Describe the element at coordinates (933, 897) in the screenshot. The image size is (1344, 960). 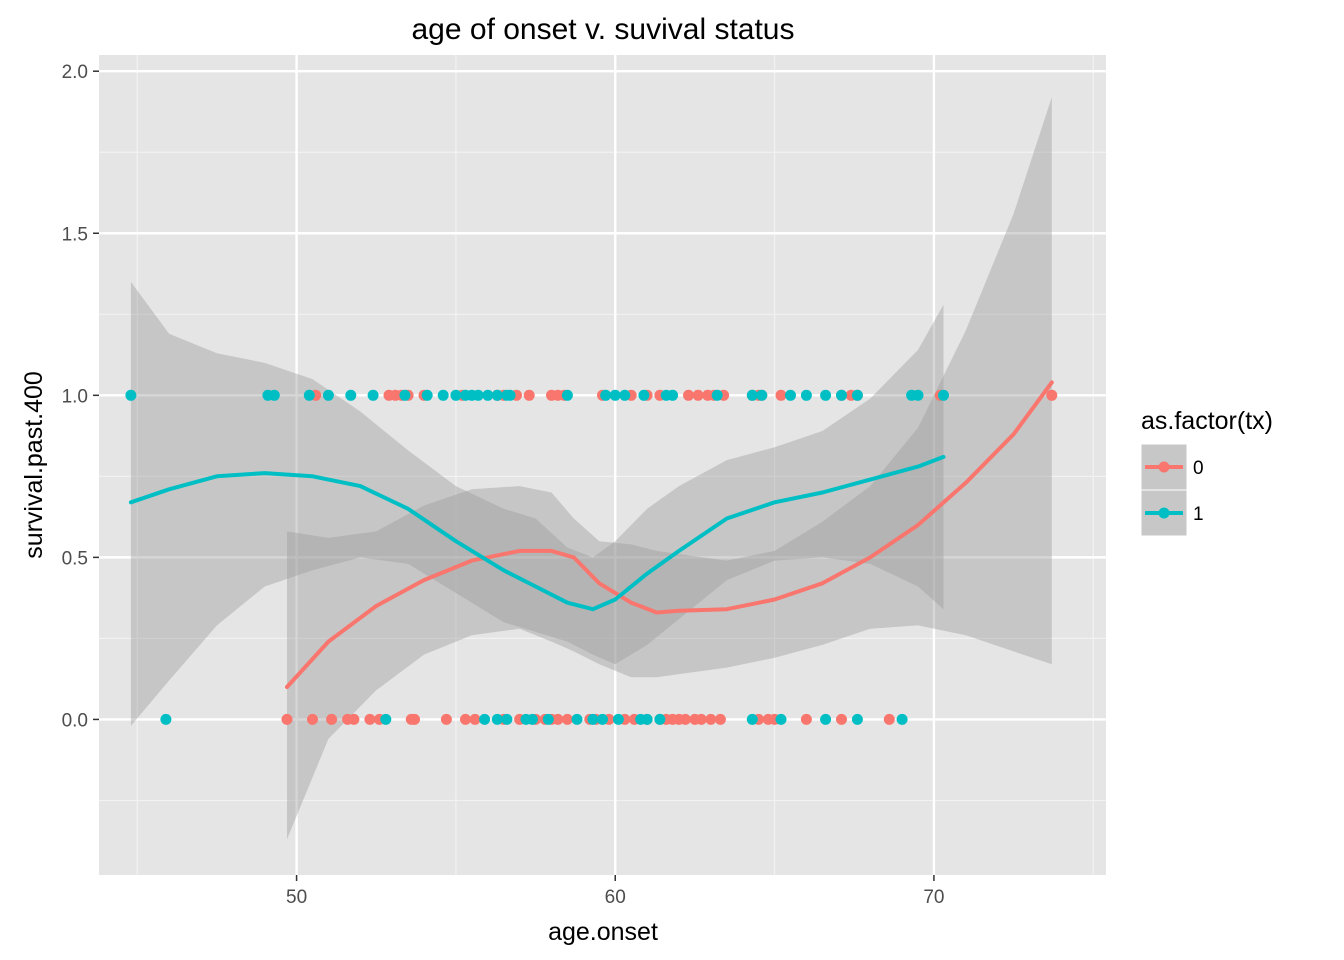
I see `x-tick-label: 70` at that location.